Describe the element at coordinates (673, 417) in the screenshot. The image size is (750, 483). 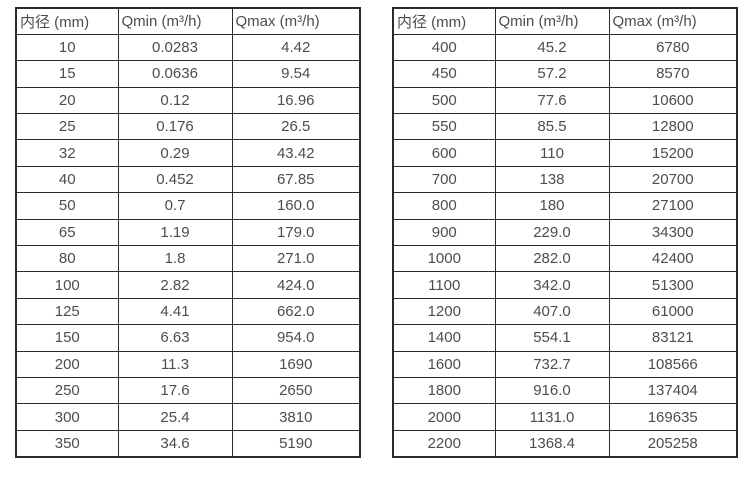
I see `table-cell: 169635` at that location.